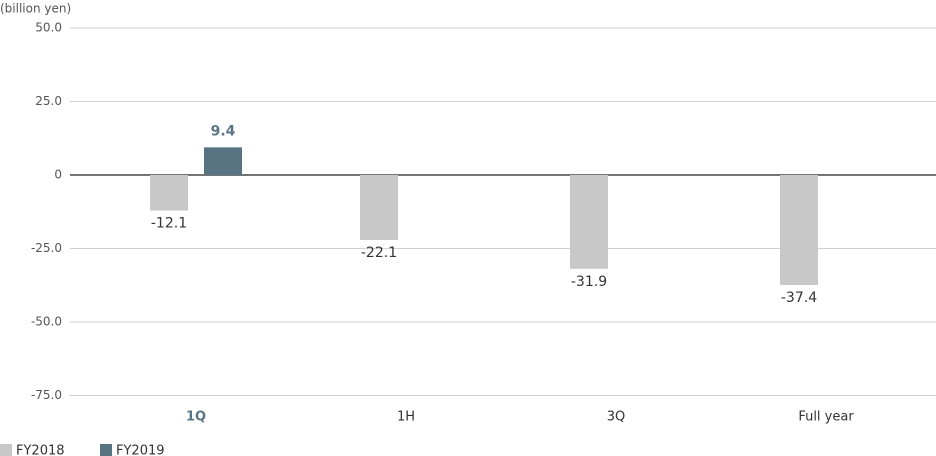  What do you see at coordinates (46, 248) in the screenshot?
I see `y-tick-label: -25.0` at bounding box center [46, 248].